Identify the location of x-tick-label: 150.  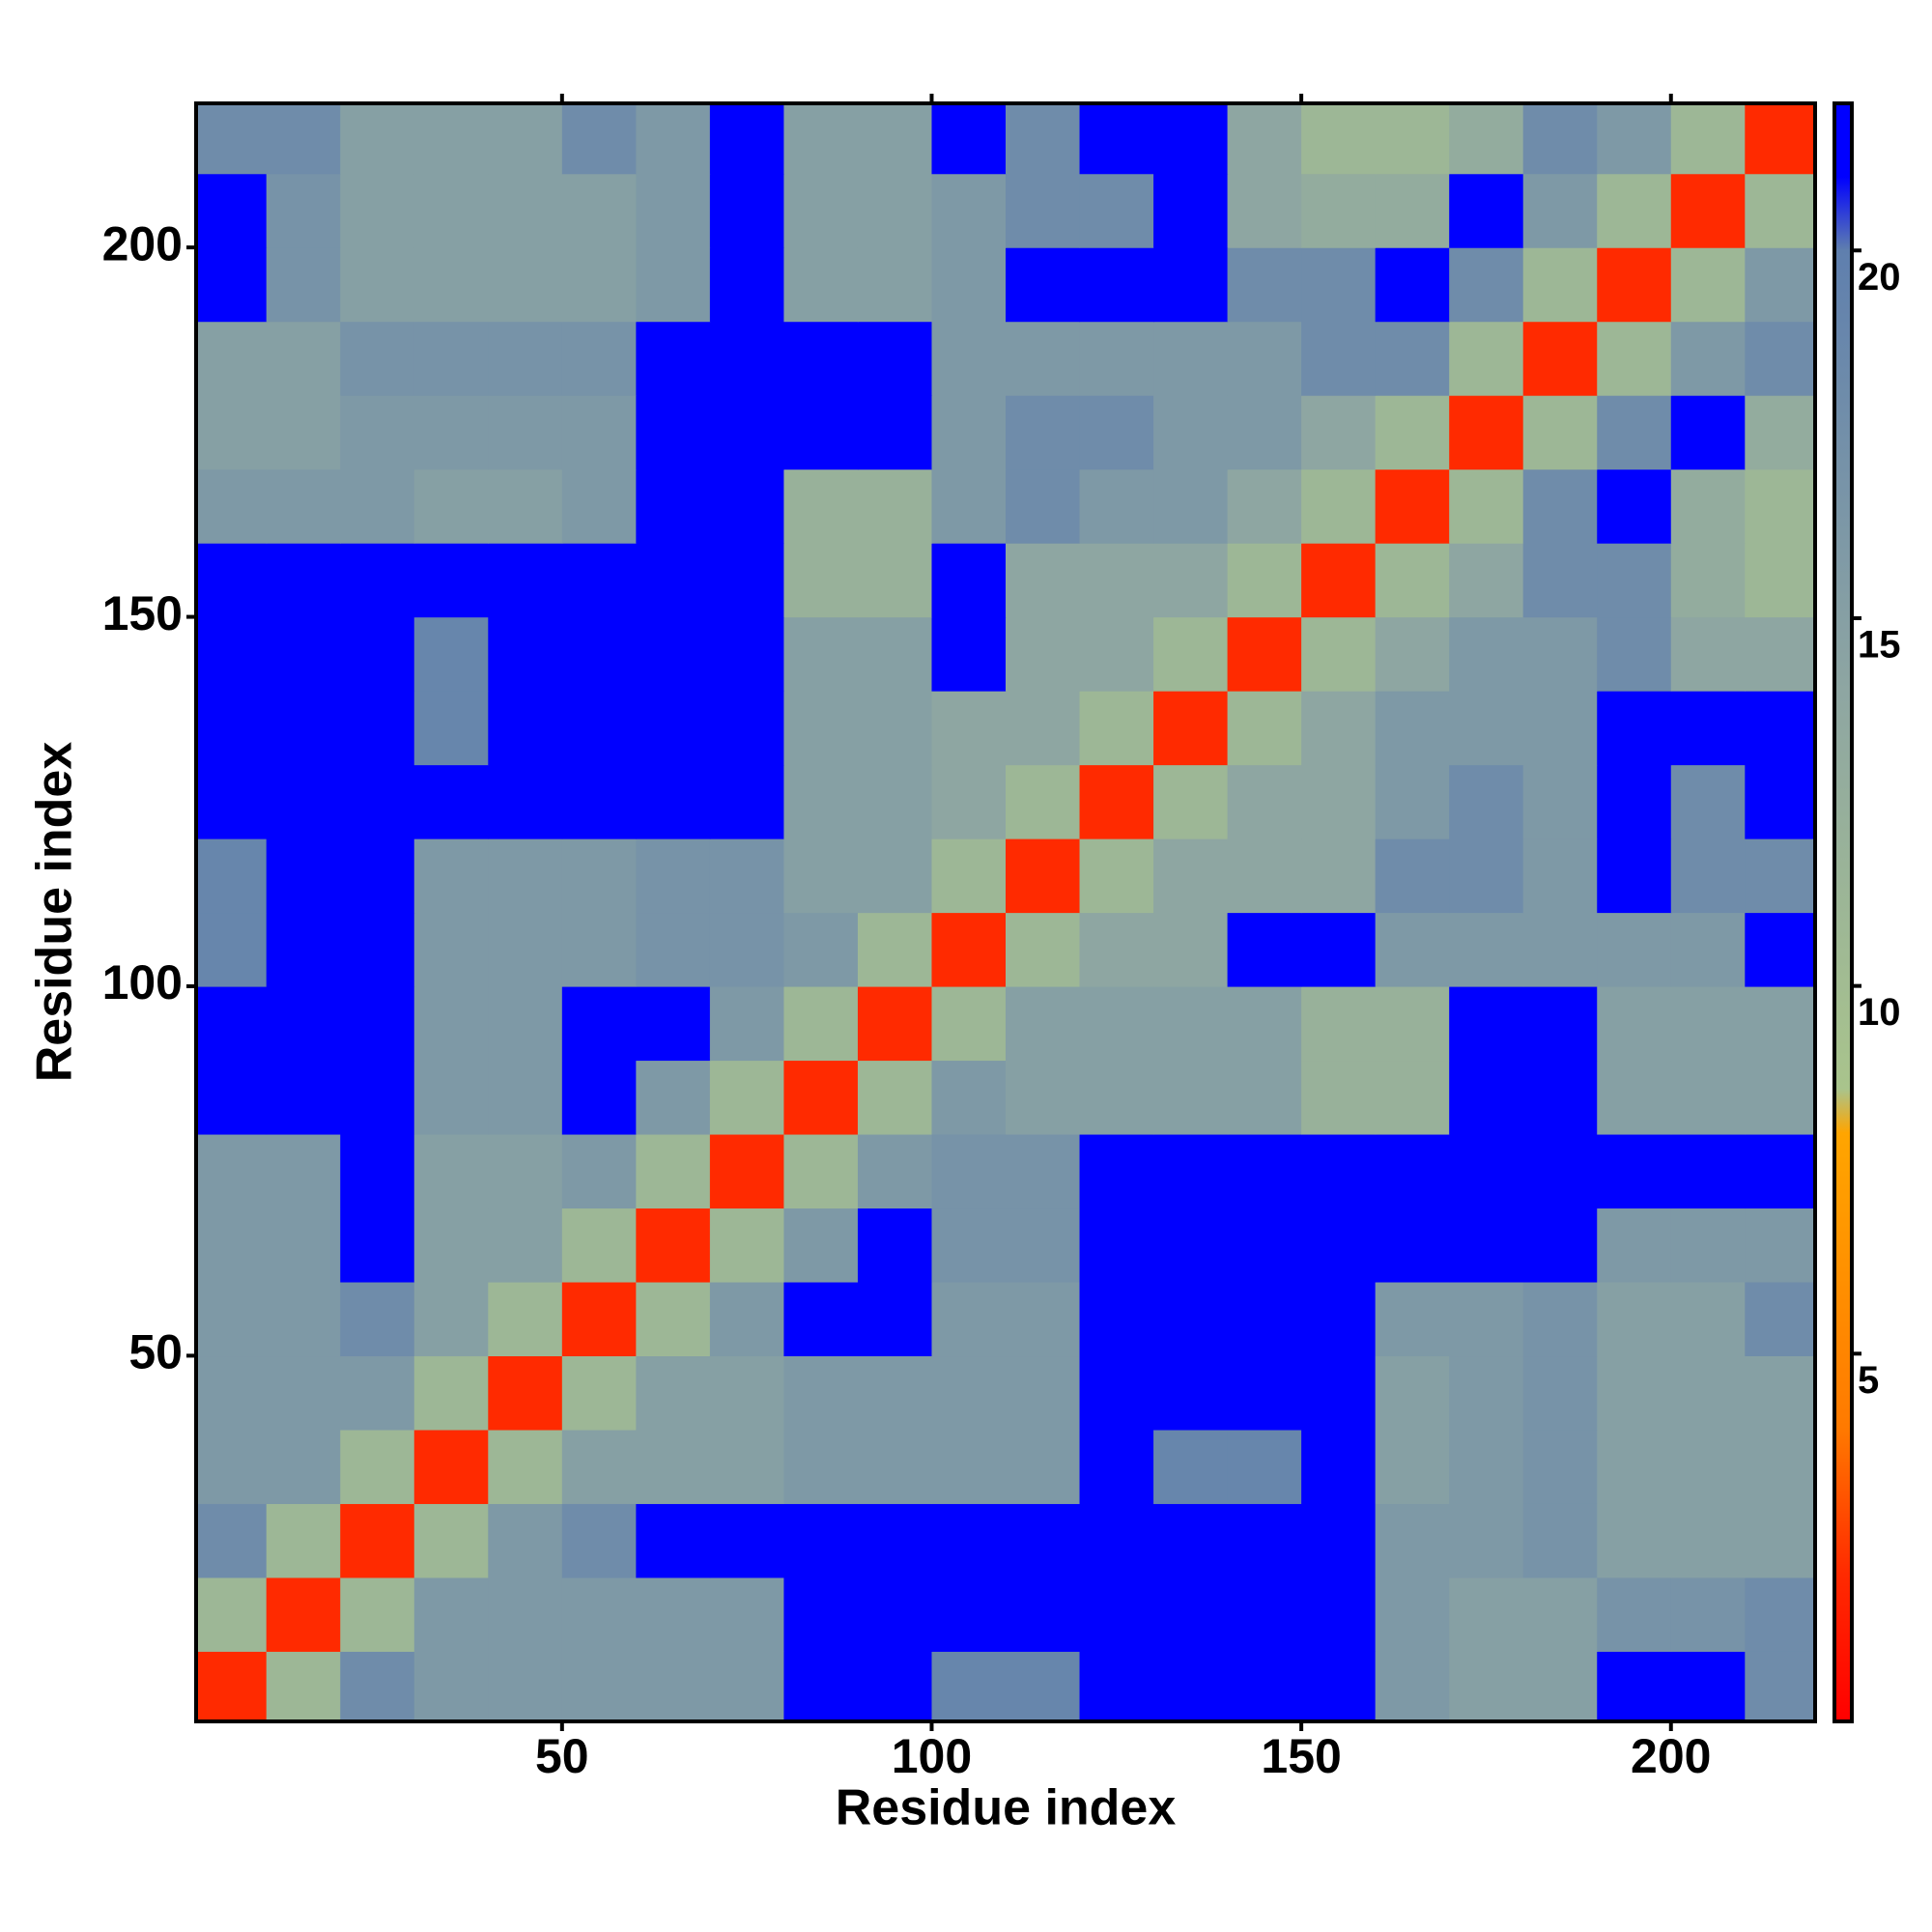
(1301, 1756).